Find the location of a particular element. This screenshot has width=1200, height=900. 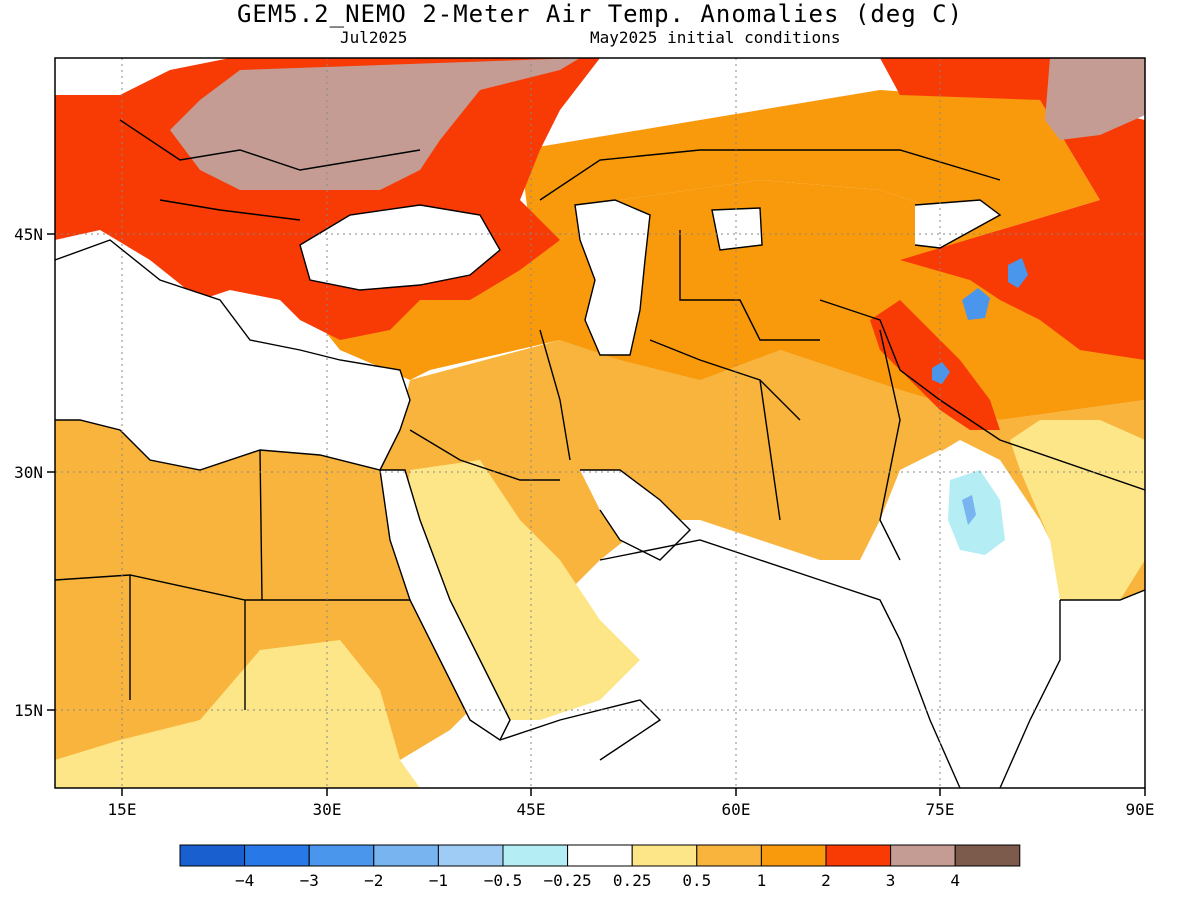

anomaly-region-yellow-africa is located at coordinates (237, 714).